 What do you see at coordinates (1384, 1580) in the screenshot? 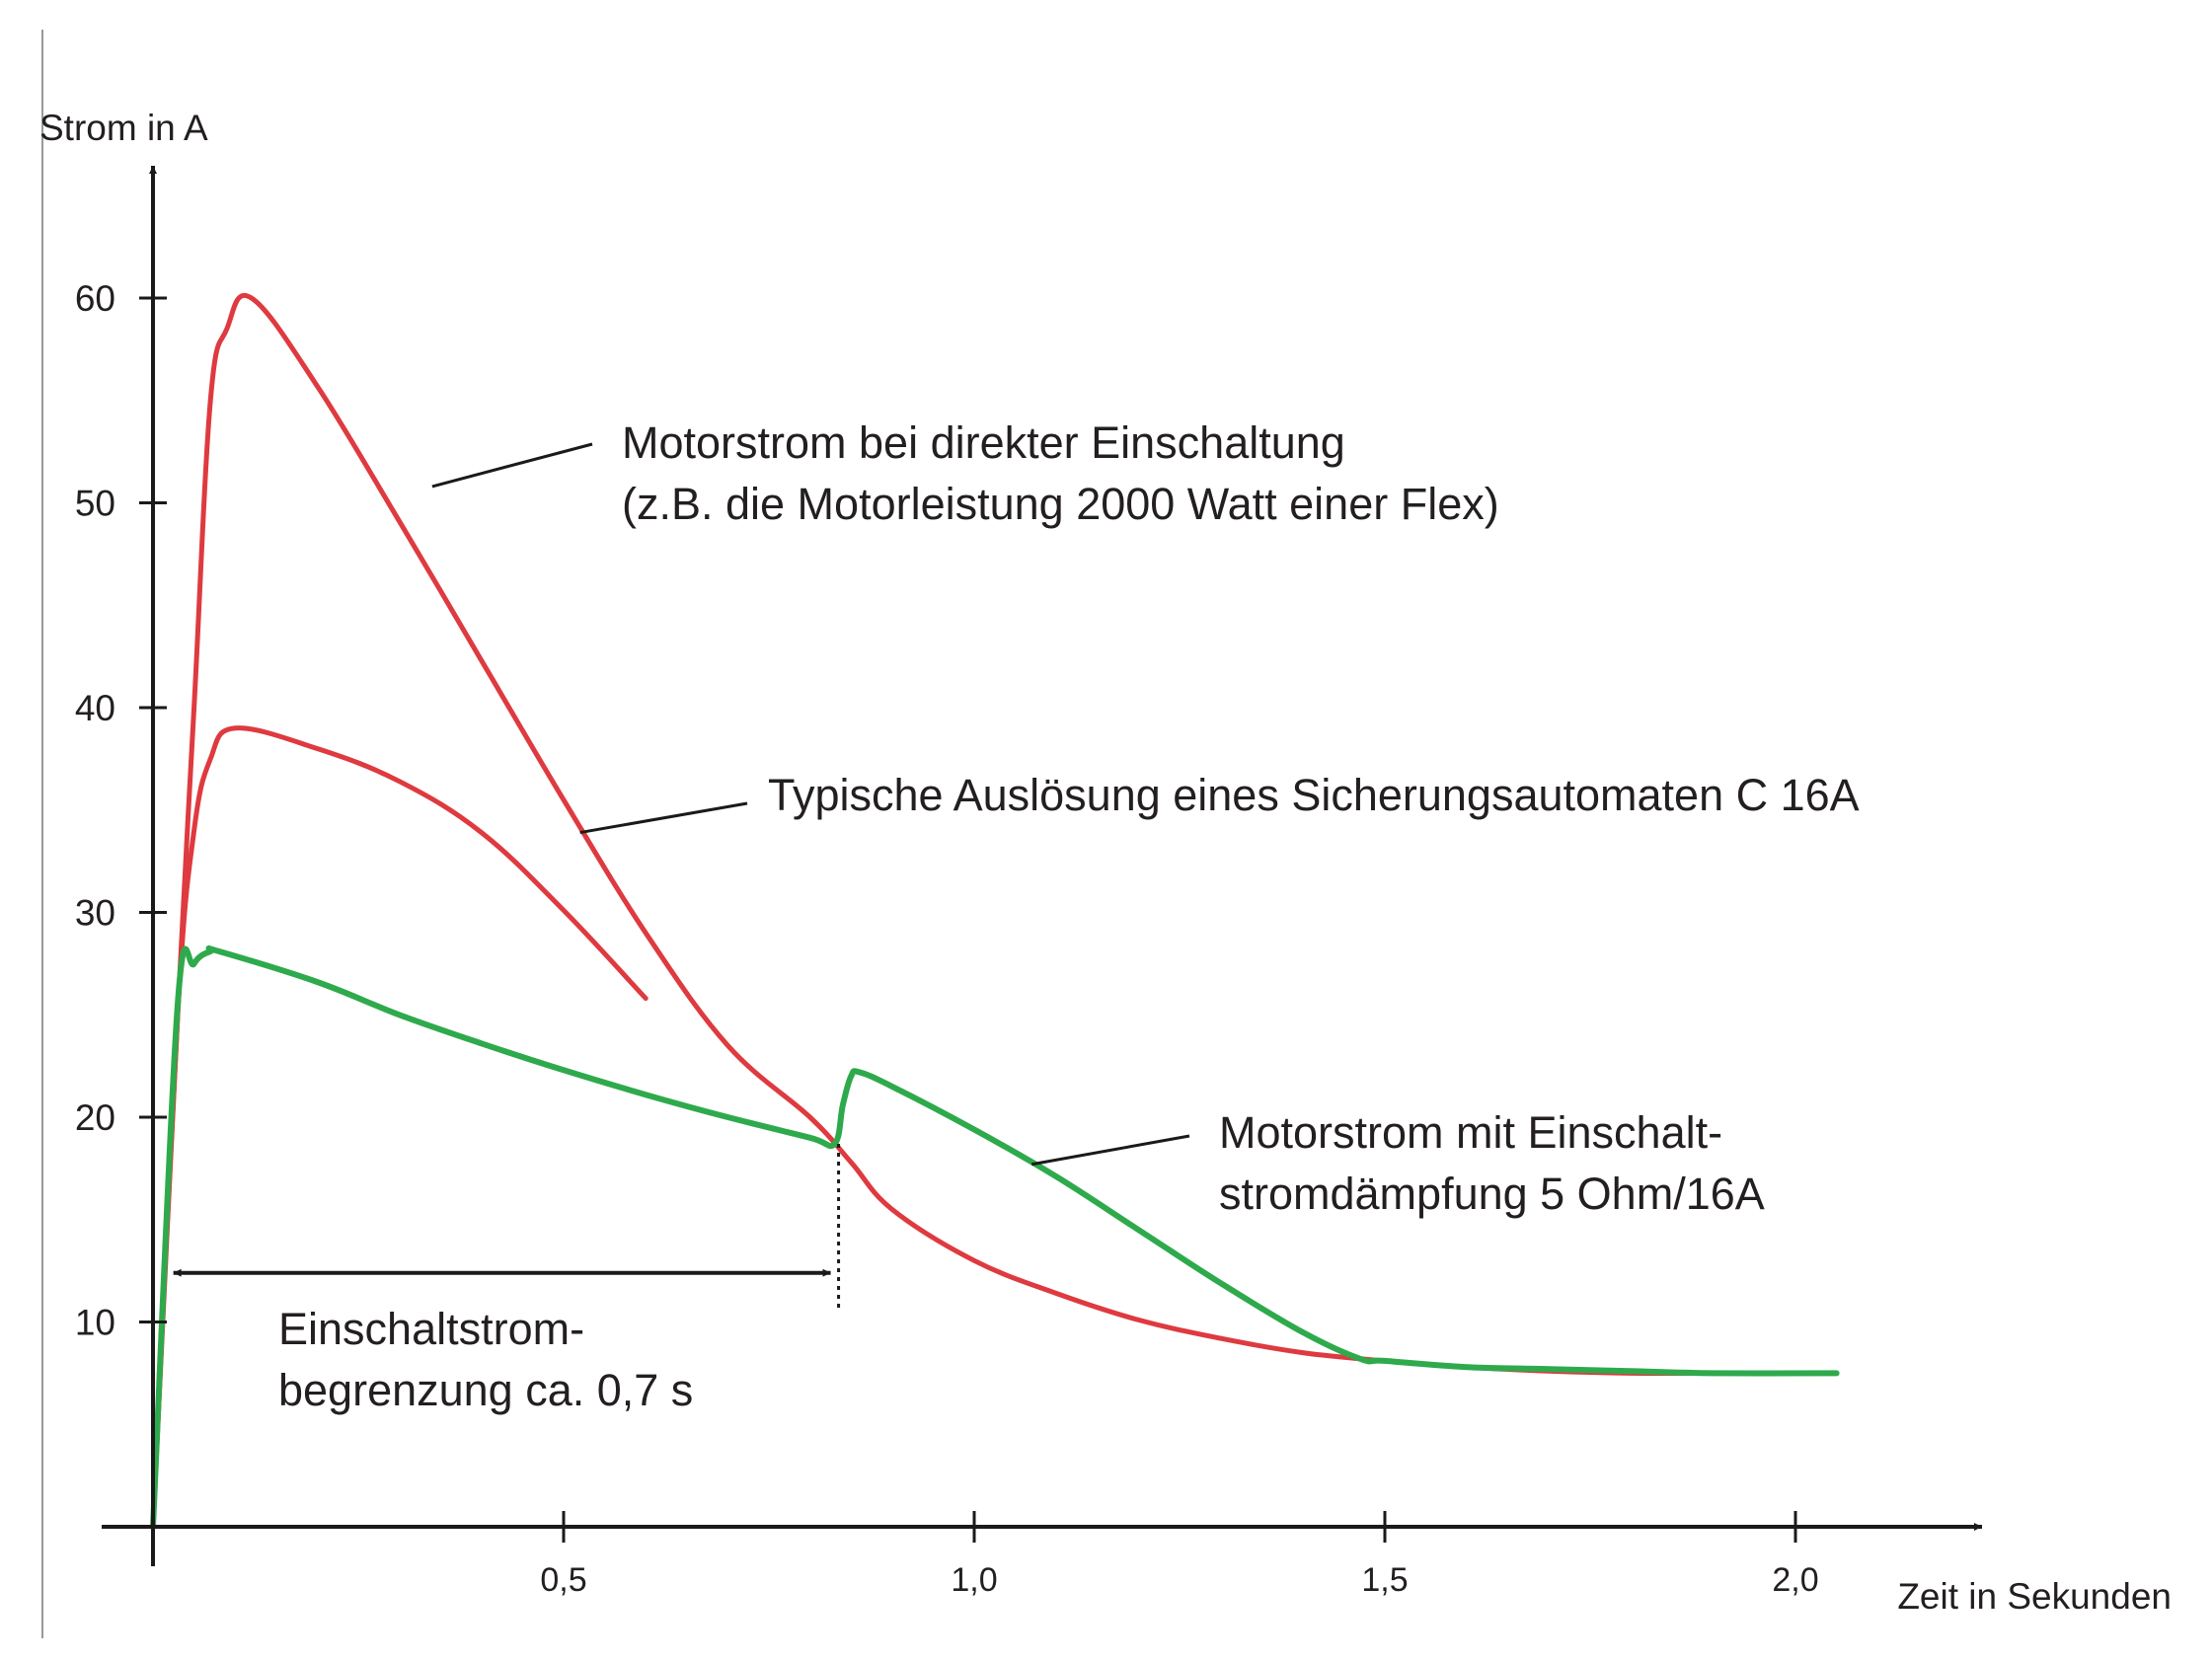
I see `x-tick-label-1-5: 1,5` at bounding box center [1384, 1580].